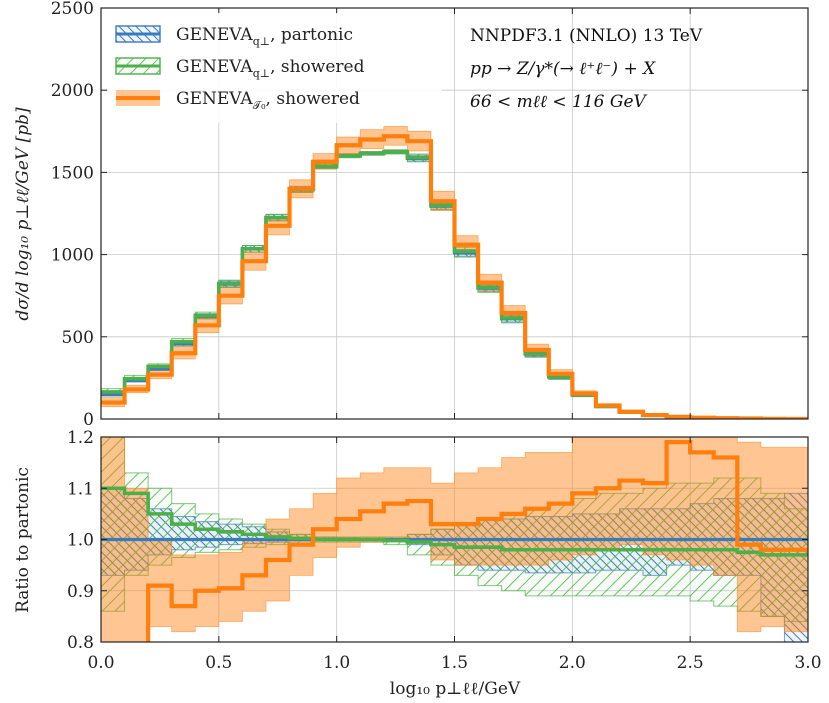  Describe the element at coordinates (72, 256) in the screenshot. I see `main-y-tick-label: 1000` at that location.